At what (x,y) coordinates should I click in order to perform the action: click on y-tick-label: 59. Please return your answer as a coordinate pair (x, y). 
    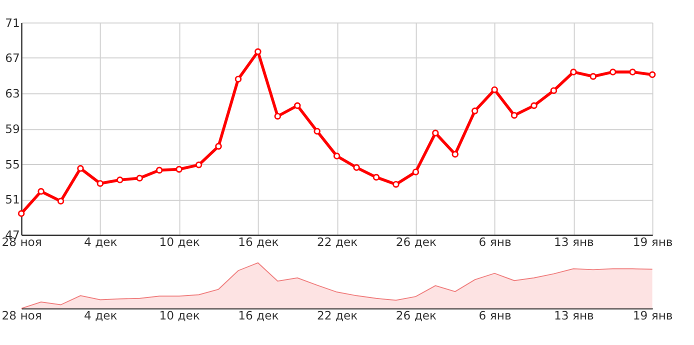
    Looking at the image, I should click on (12, 129).